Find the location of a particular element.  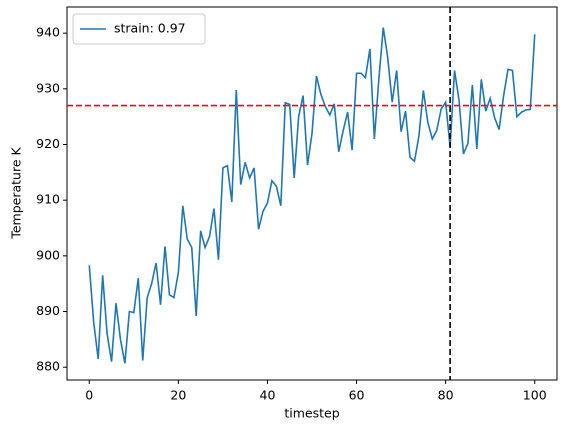

x-tick-label: 40 is located at coordinates (268, 395).